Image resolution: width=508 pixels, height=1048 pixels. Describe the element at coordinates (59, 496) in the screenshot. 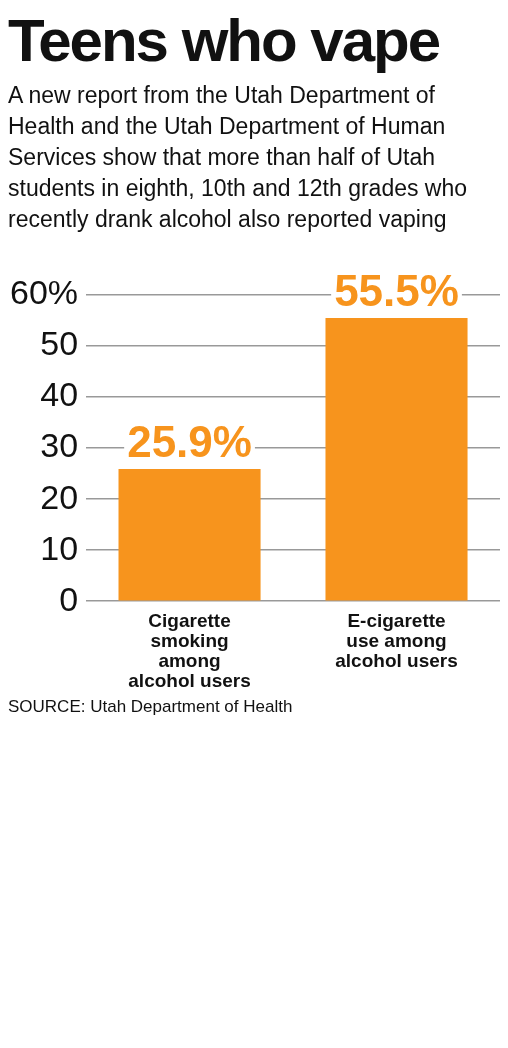

I see `y-tick-label: 20` at that location.